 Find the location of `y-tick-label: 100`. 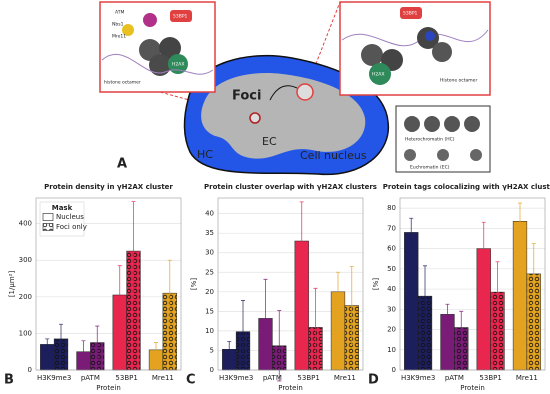

y-tick-label: 100 is located at coordinates (25, 333).